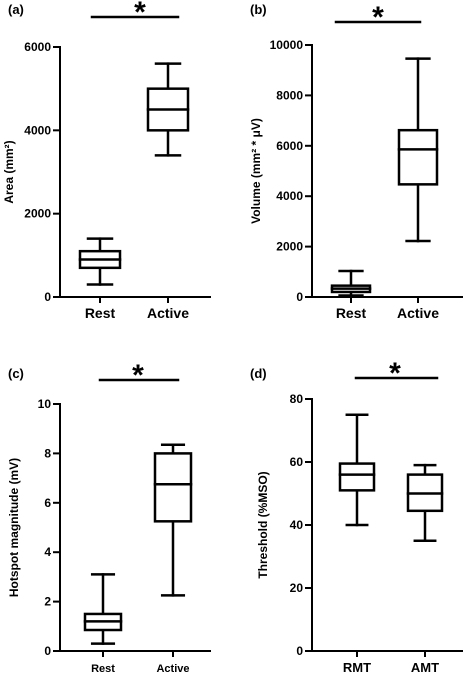  What do you see at coordinates (378, 17) in the screenshot?
I see `significance-star-b: *` at bounding box center [378, 17].